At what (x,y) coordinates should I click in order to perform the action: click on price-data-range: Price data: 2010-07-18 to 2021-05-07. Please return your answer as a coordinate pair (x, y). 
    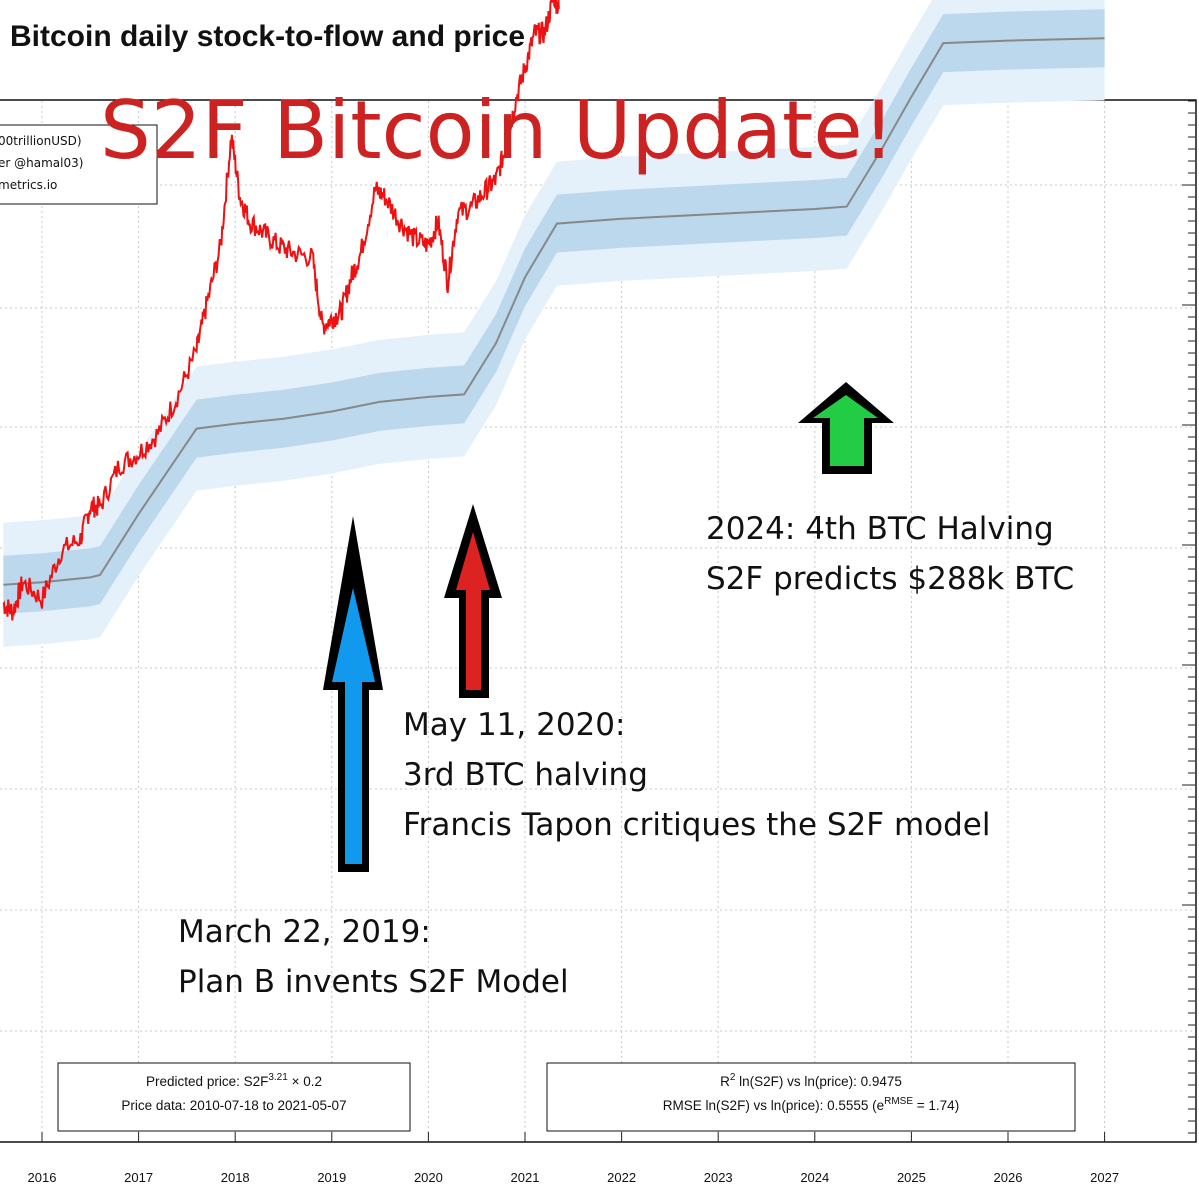
    Looking at the image, I should click on (233, 1105).